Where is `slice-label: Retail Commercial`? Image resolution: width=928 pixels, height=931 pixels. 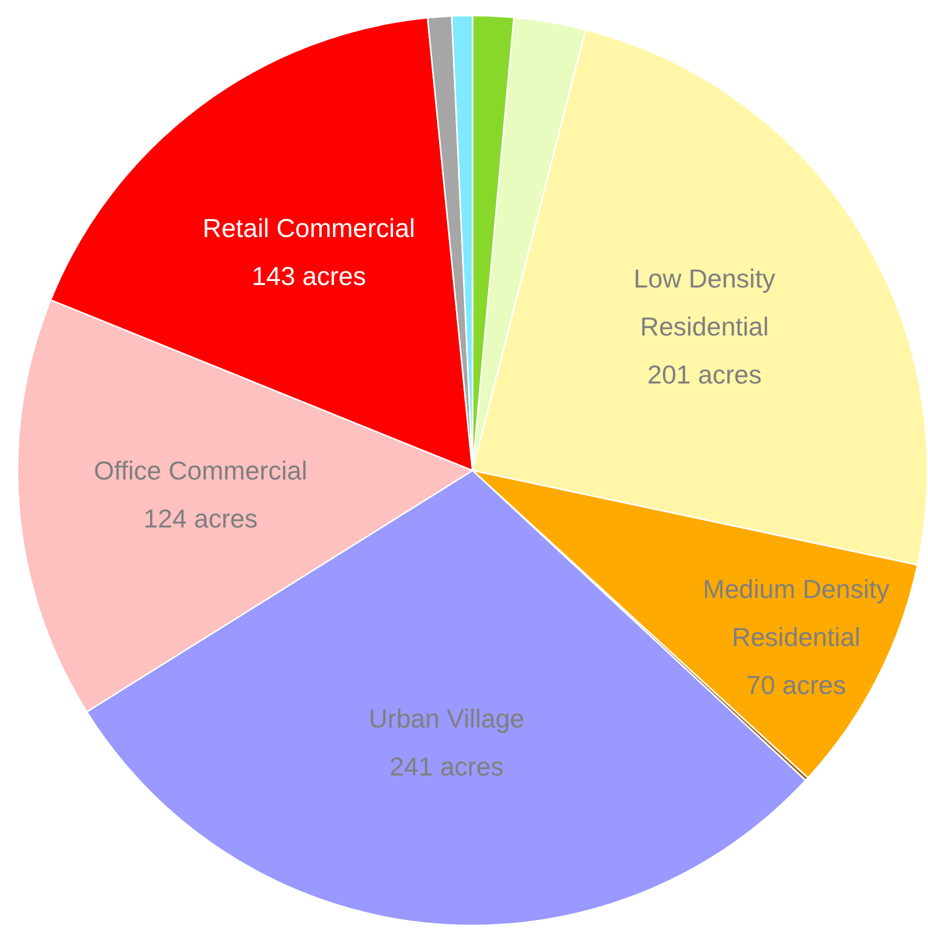 slice-label: Retail Commercial is located at coordinates (309, 227).